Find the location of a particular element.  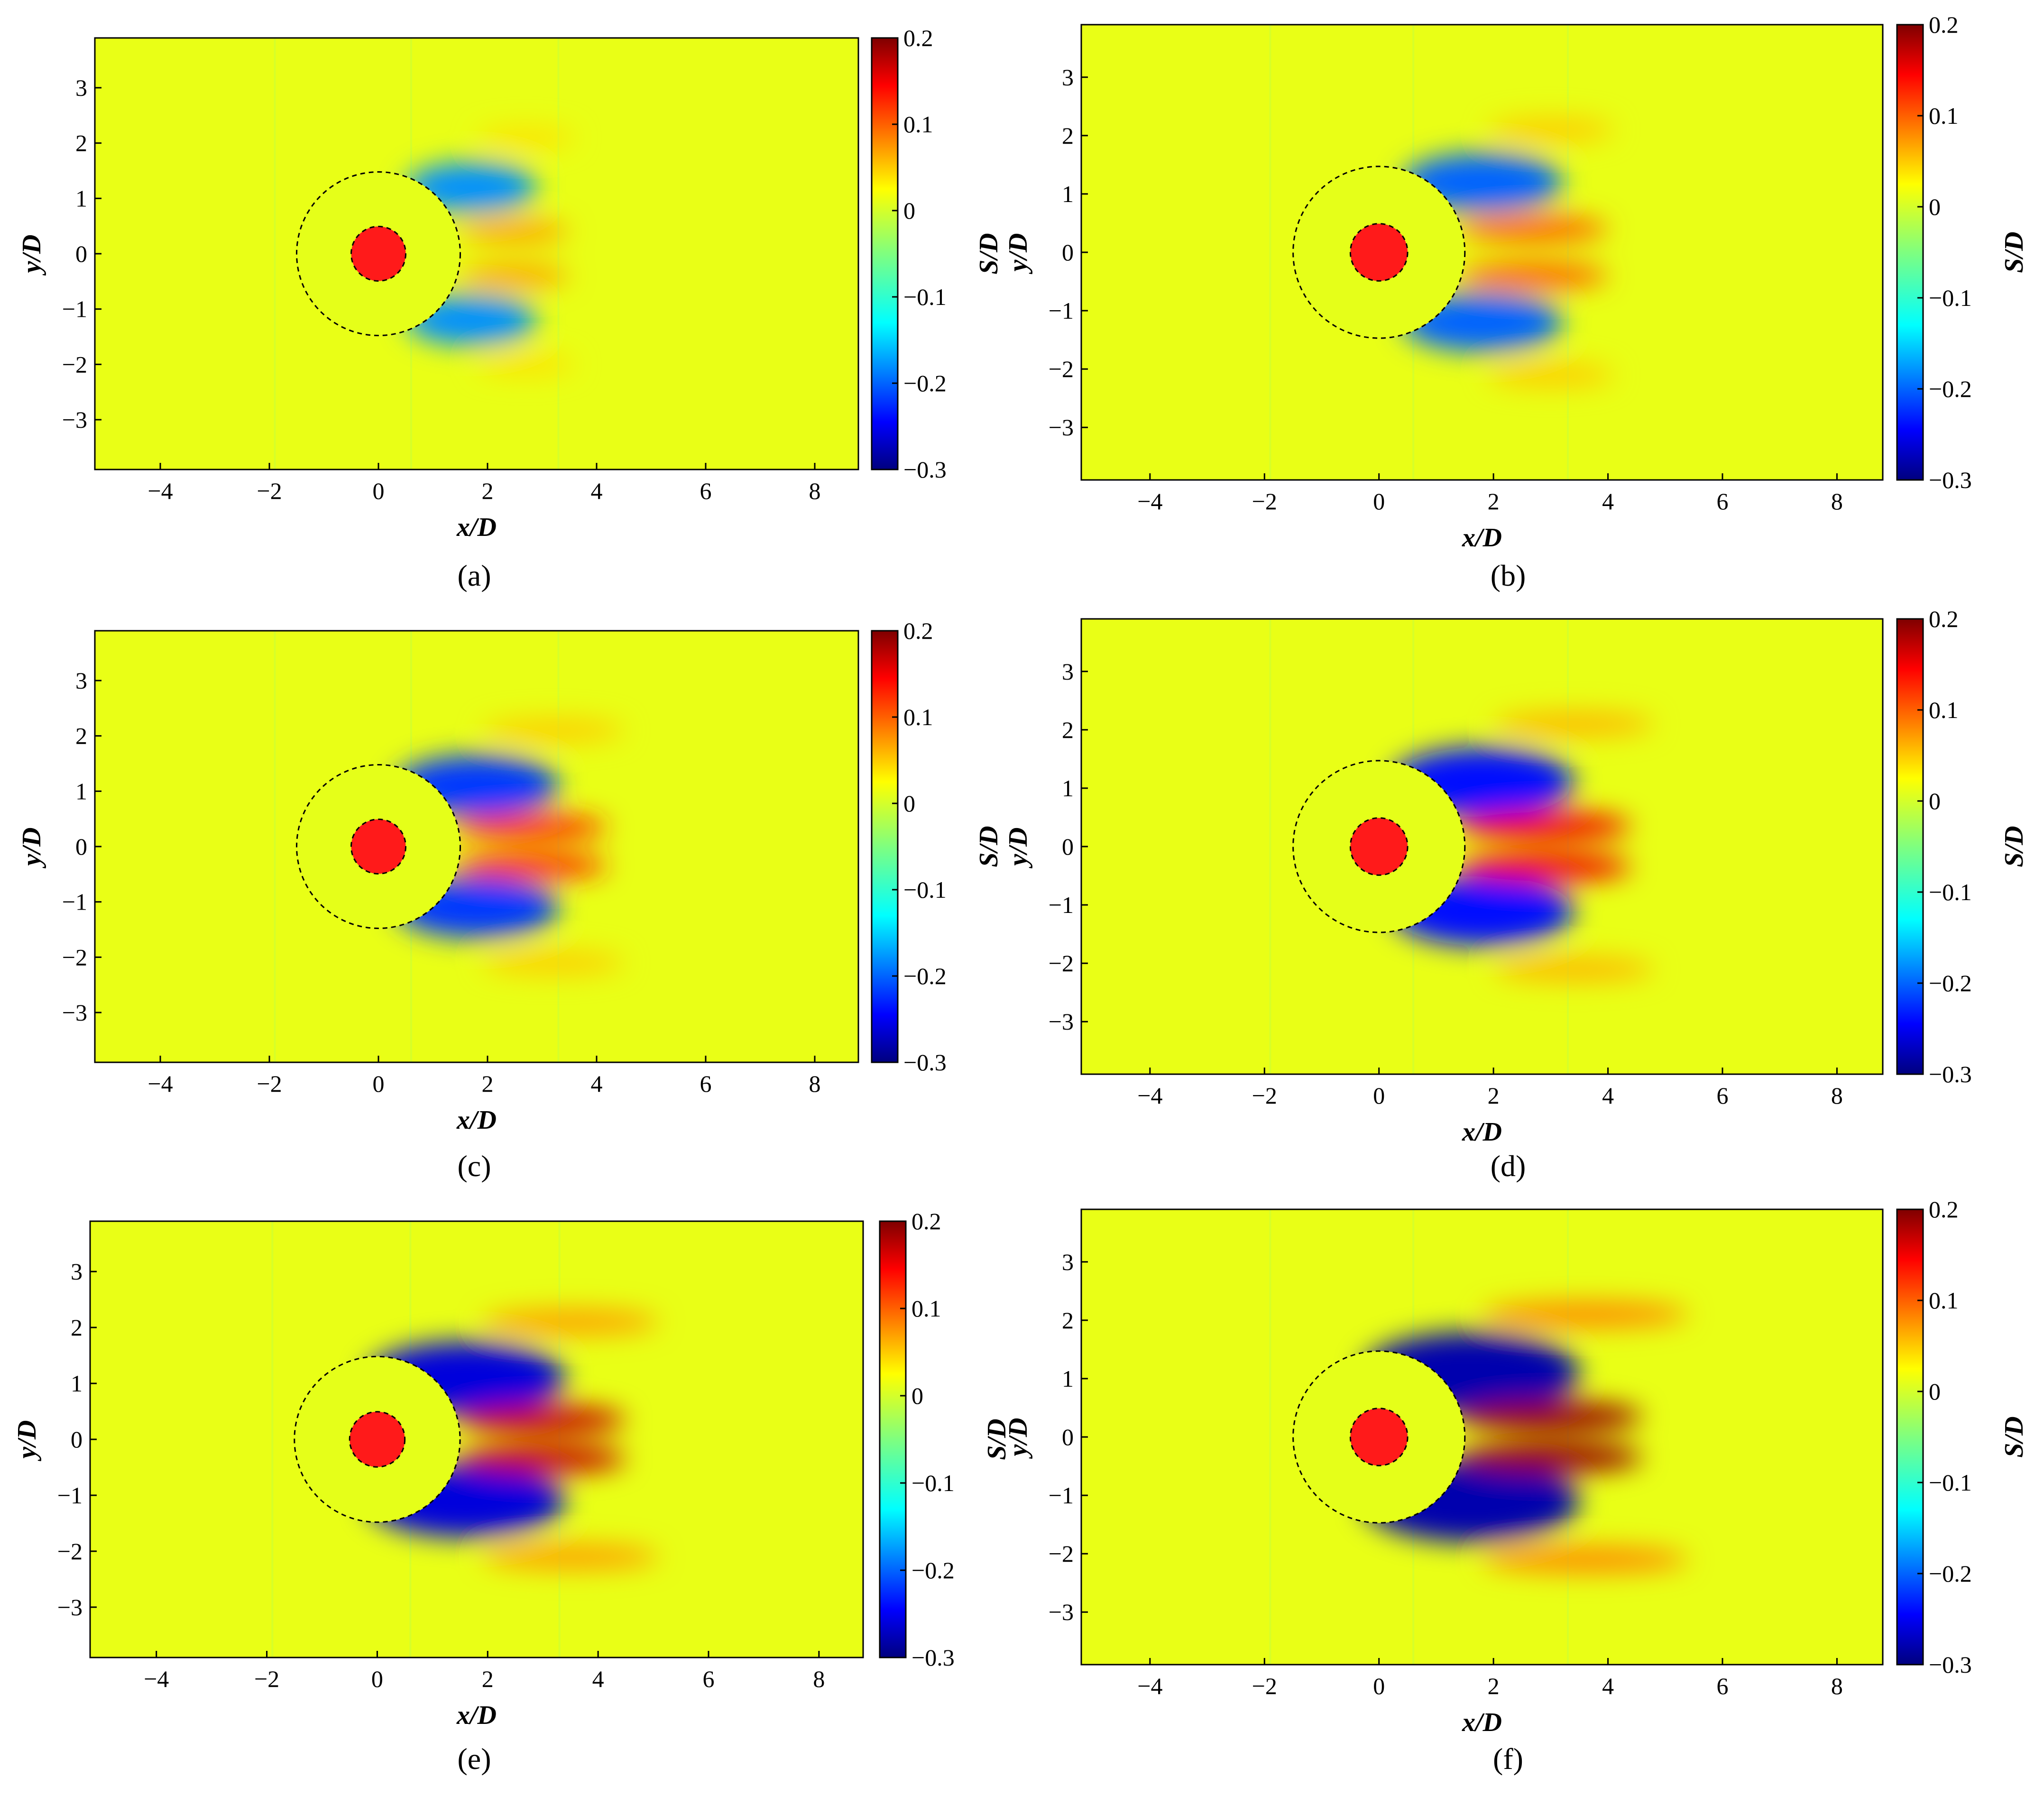

y-tick-label: 0 is located at coordinates (1068, 846).